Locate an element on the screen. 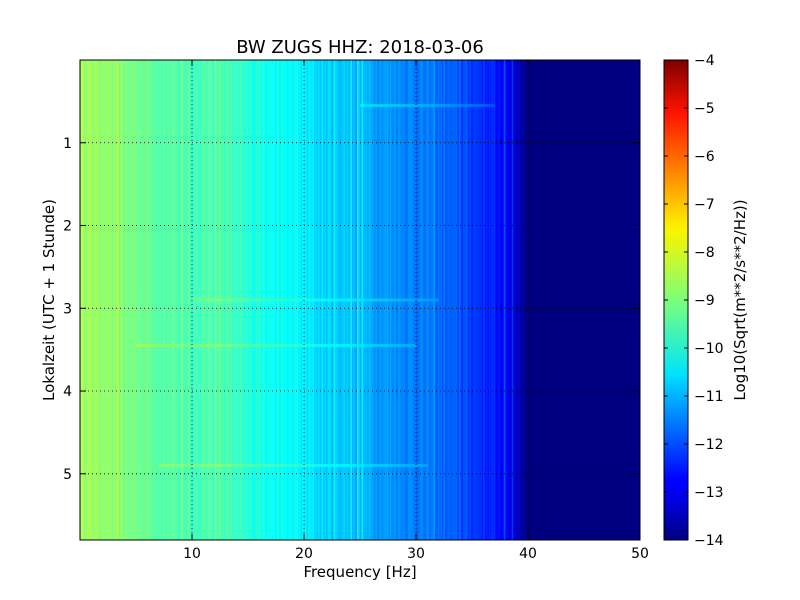  x-tick-label: 10 is located at coordinates (192, 554).